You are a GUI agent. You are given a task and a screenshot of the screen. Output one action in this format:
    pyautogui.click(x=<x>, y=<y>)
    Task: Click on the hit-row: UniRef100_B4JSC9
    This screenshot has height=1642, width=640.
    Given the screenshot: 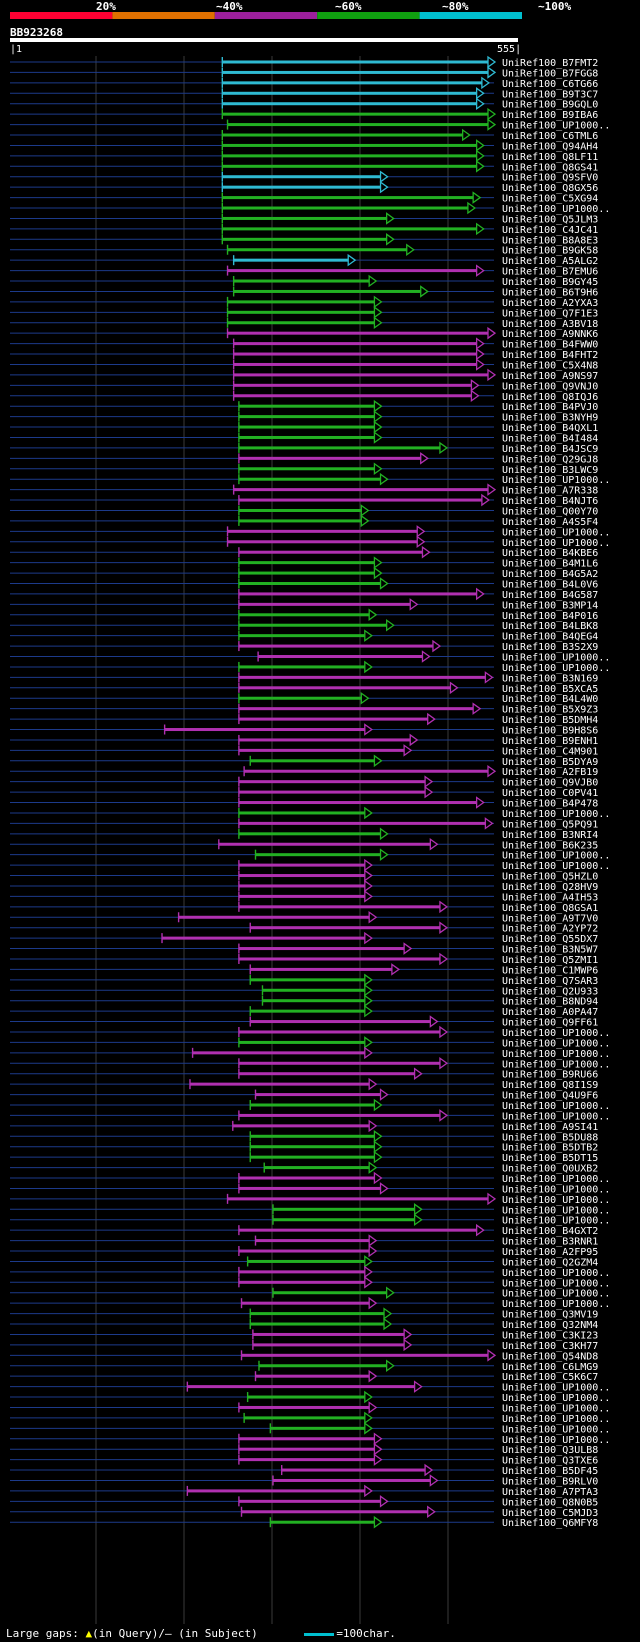 What is the action you would take?
    pyautogui.click(x=304, y=448)
    